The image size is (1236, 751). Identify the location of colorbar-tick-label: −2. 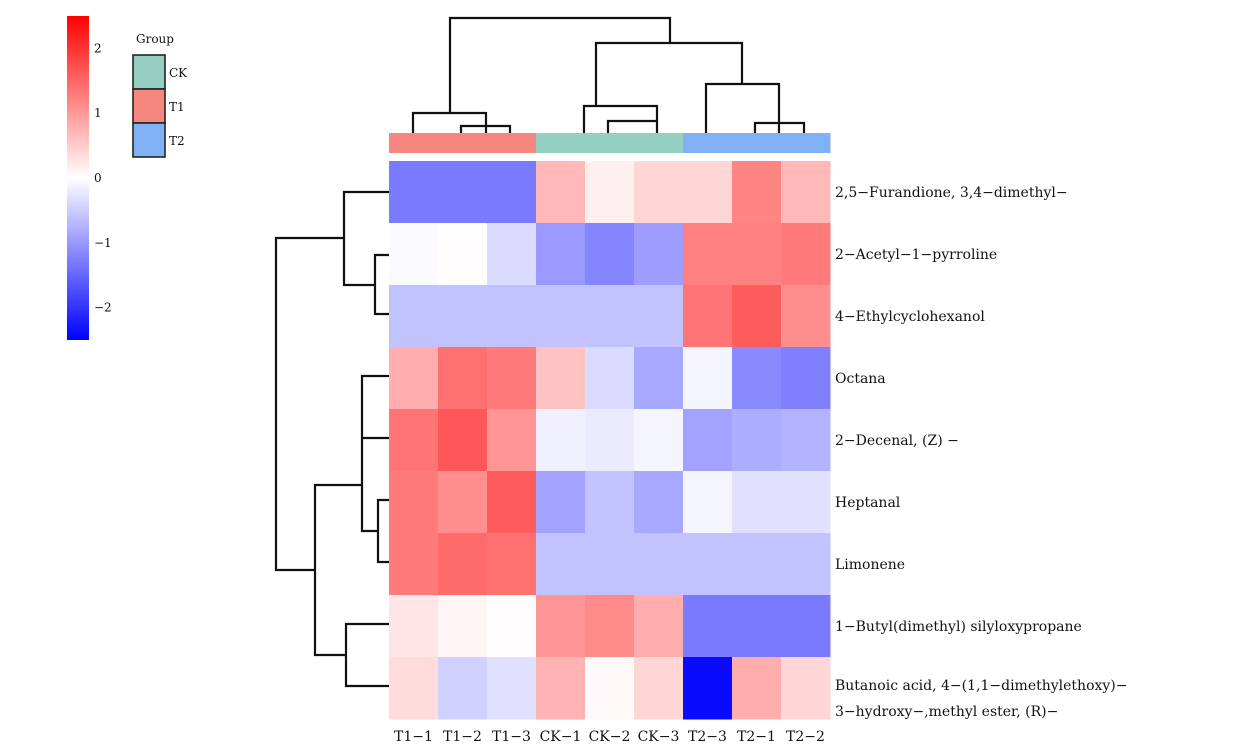
(103, 308).